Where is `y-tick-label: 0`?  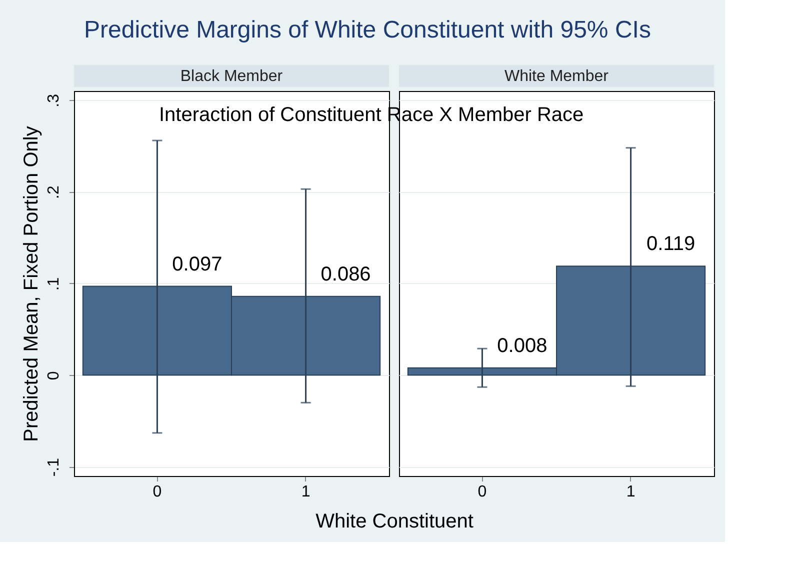 y-tick-label: 0 is located at coordinates (54, 375).